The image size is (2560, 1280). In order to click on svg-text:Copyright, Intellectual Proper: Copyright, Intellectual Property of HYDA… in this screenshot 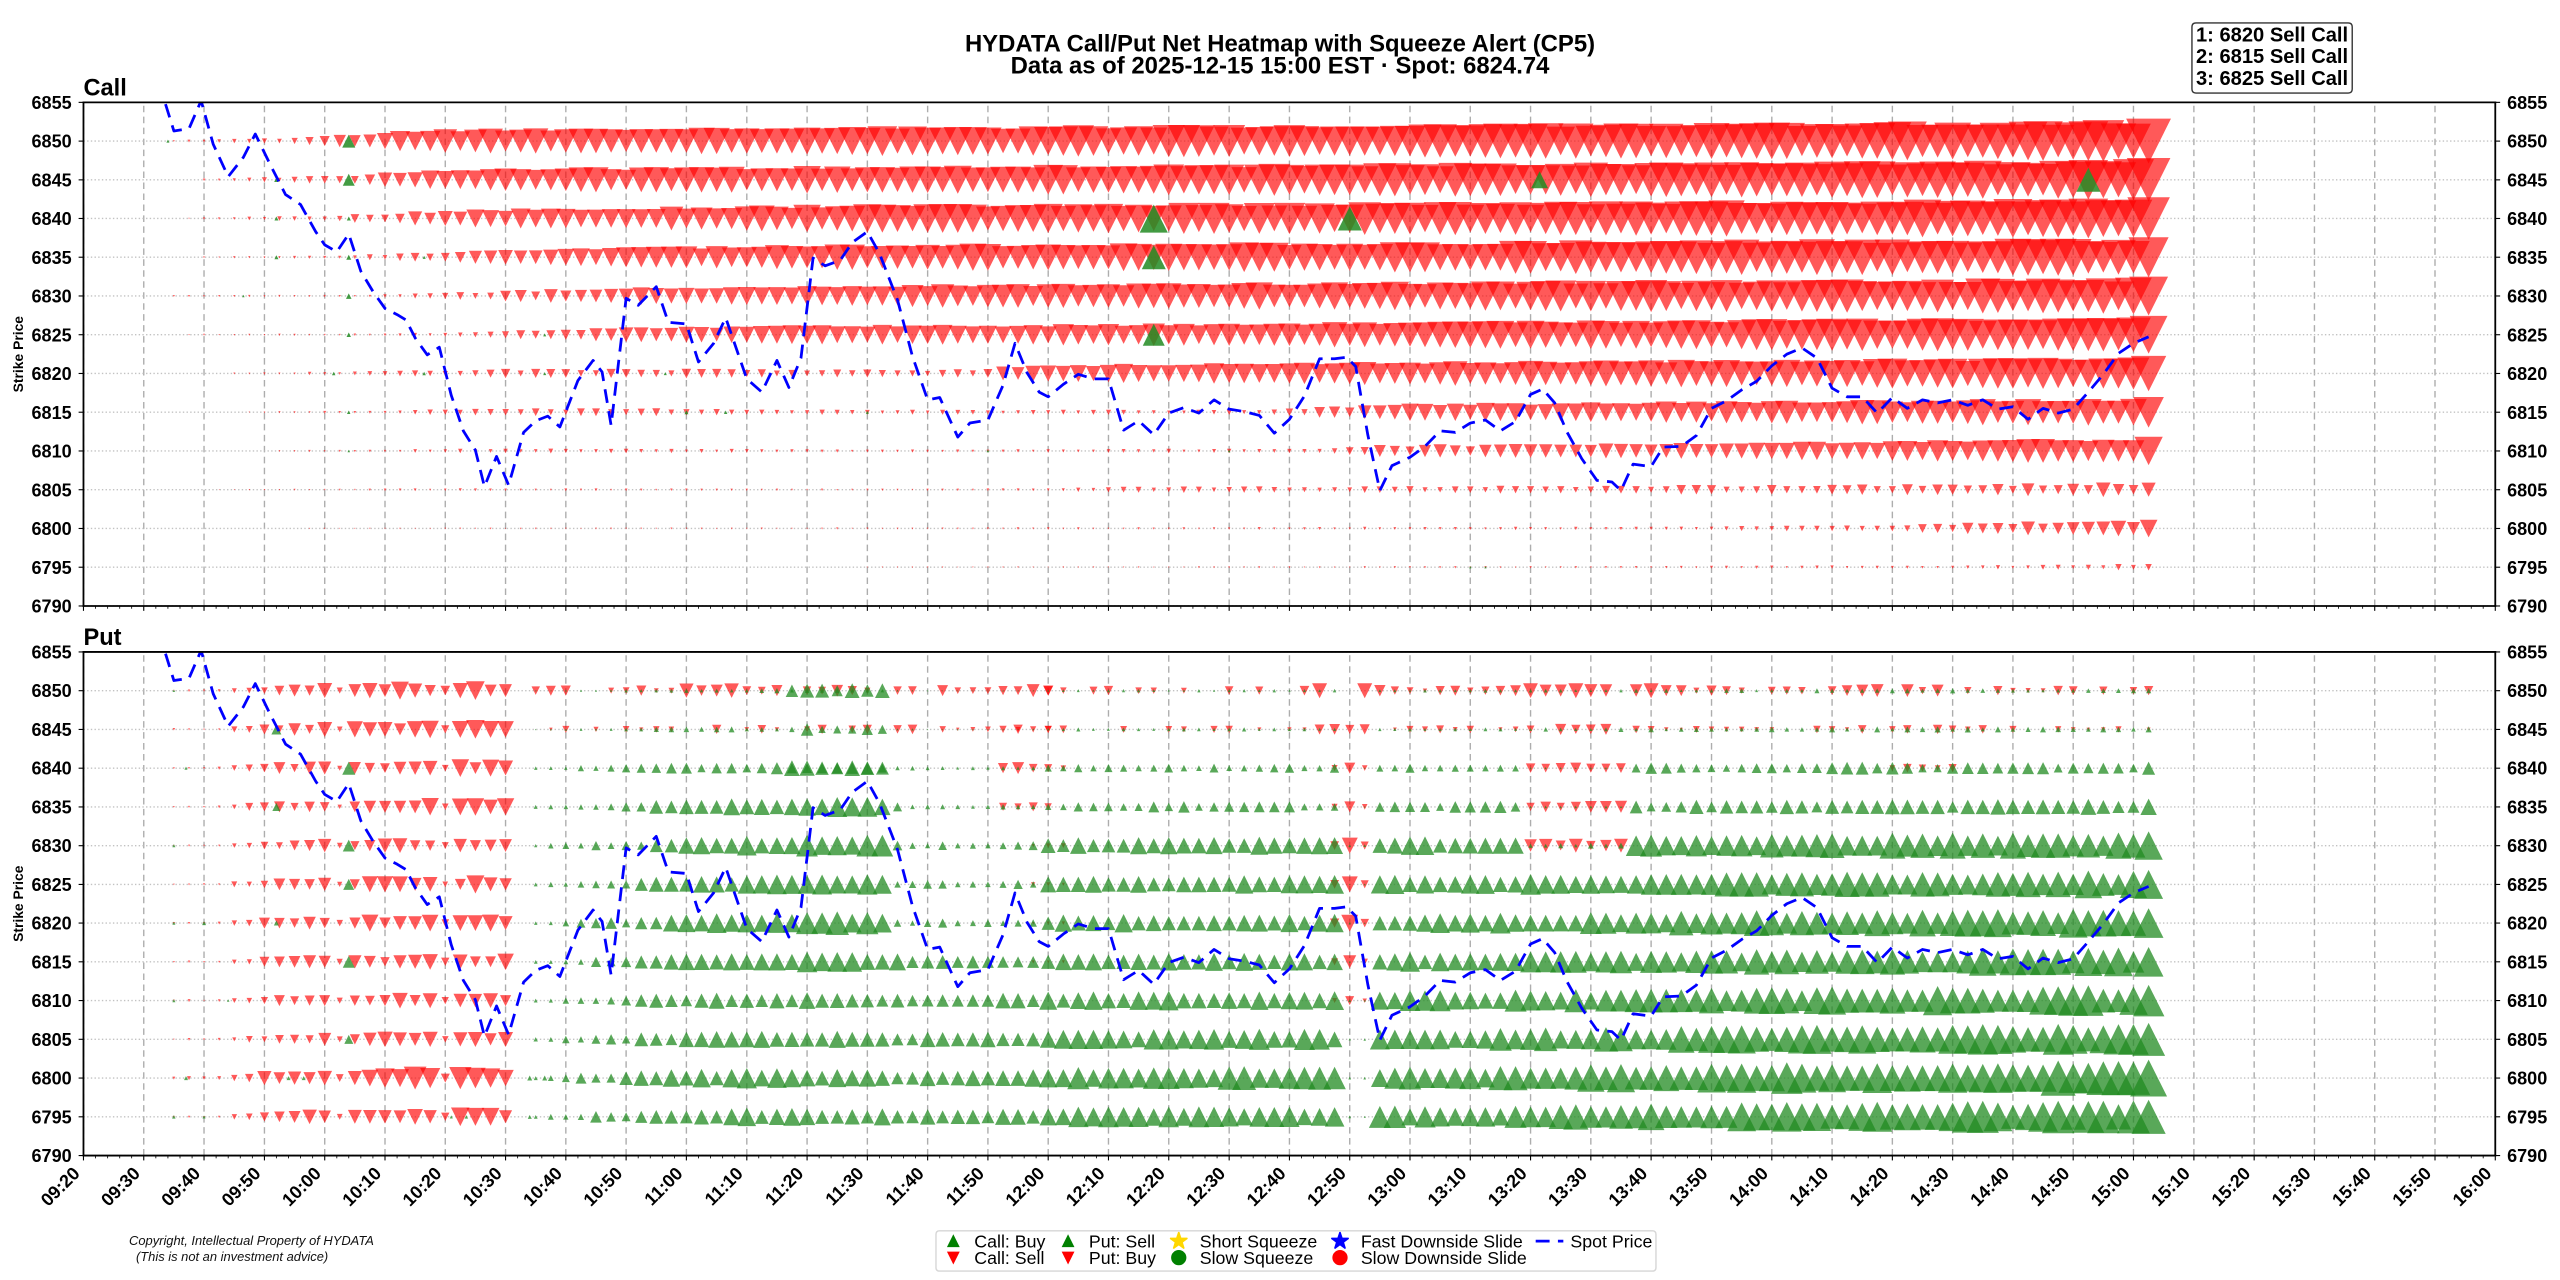, I will do `click(251, 1240)`.